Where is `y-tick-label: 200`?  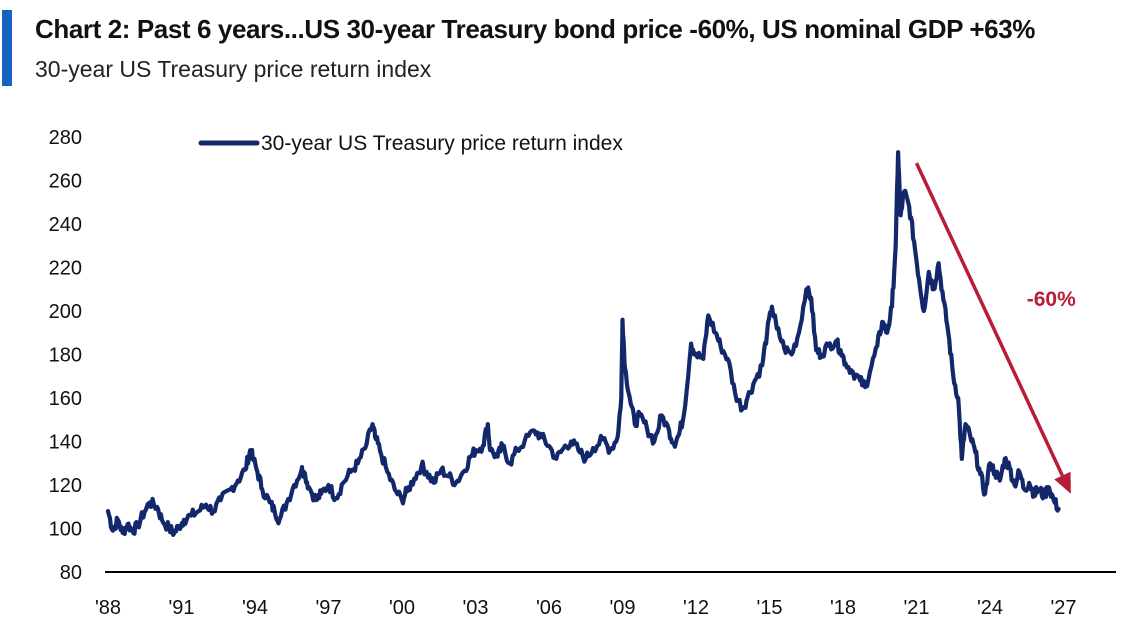
y-tick-label: 200 is located at coordinates (65, 312).